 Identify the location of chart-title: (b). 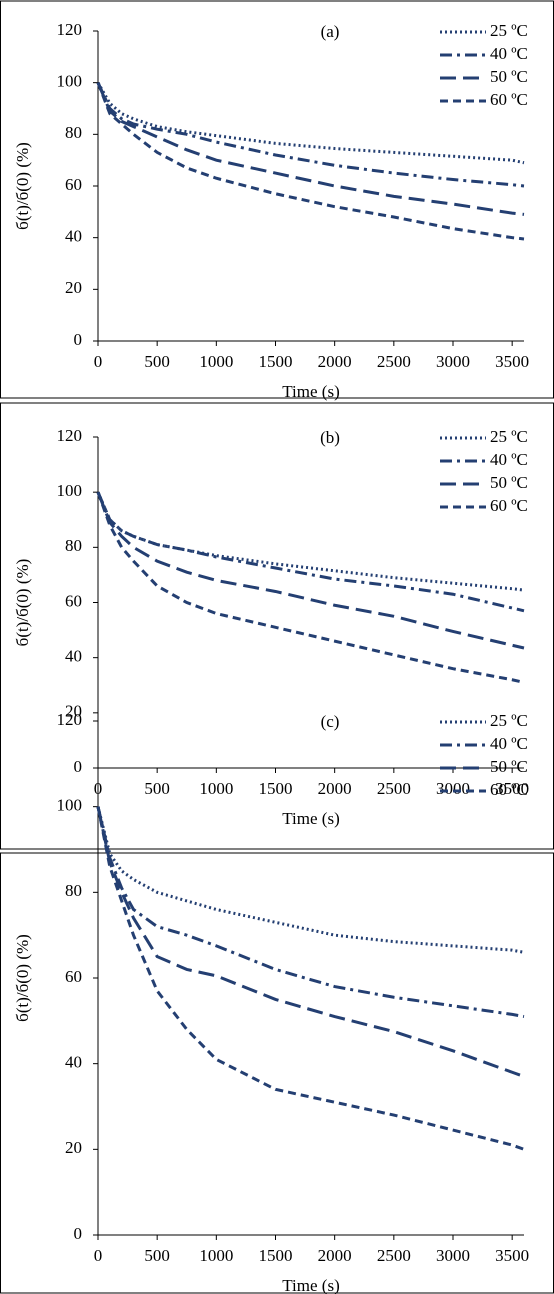
(330, 437).